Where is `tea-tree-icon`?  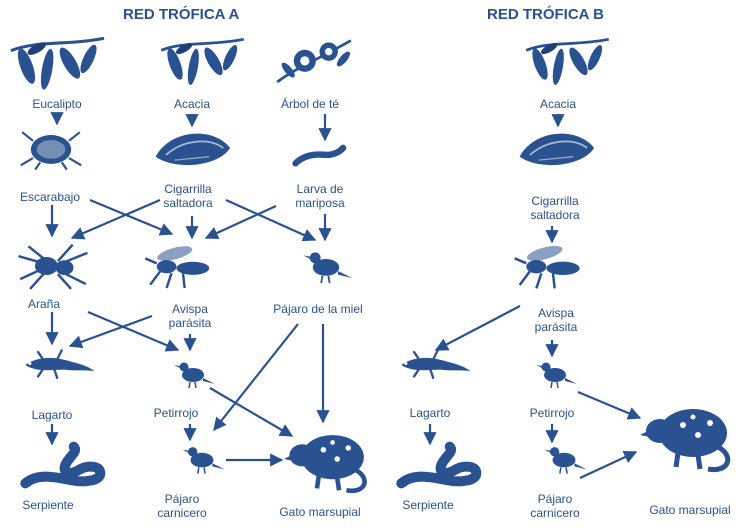
tea-tree-icon is located at coordinates (314, 61).